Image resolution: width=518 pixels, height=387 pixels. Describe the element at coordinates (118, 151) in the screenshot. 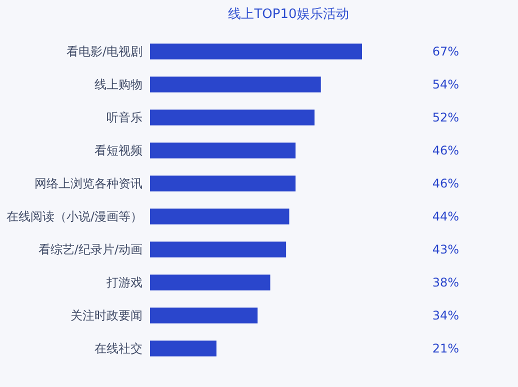

I see `y-tick-label: 看短视频` at that location.